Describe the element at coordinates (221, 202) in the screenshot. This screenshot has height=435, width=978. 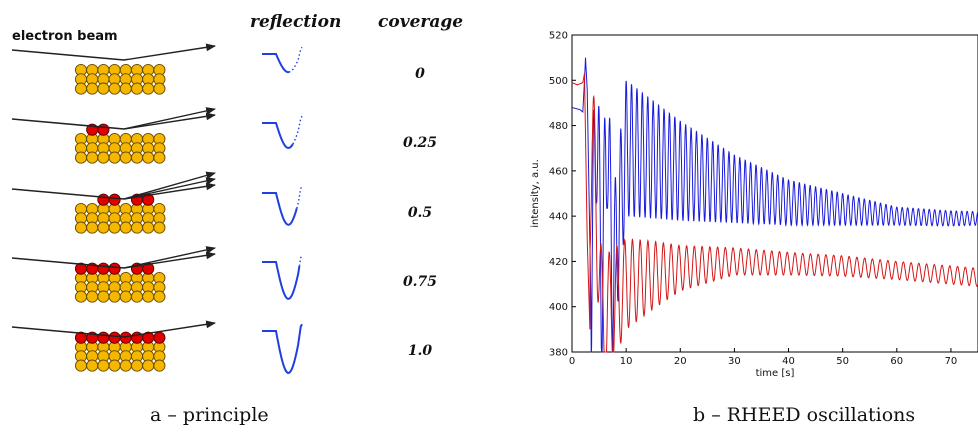
I see `diagram-row: 0.5` at that location.